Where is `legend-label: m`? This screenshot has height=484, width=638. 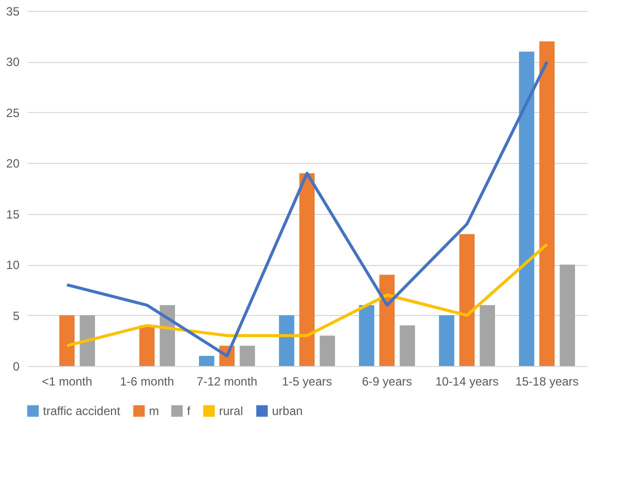
legend-label: m is located at coordinates (154, 411).